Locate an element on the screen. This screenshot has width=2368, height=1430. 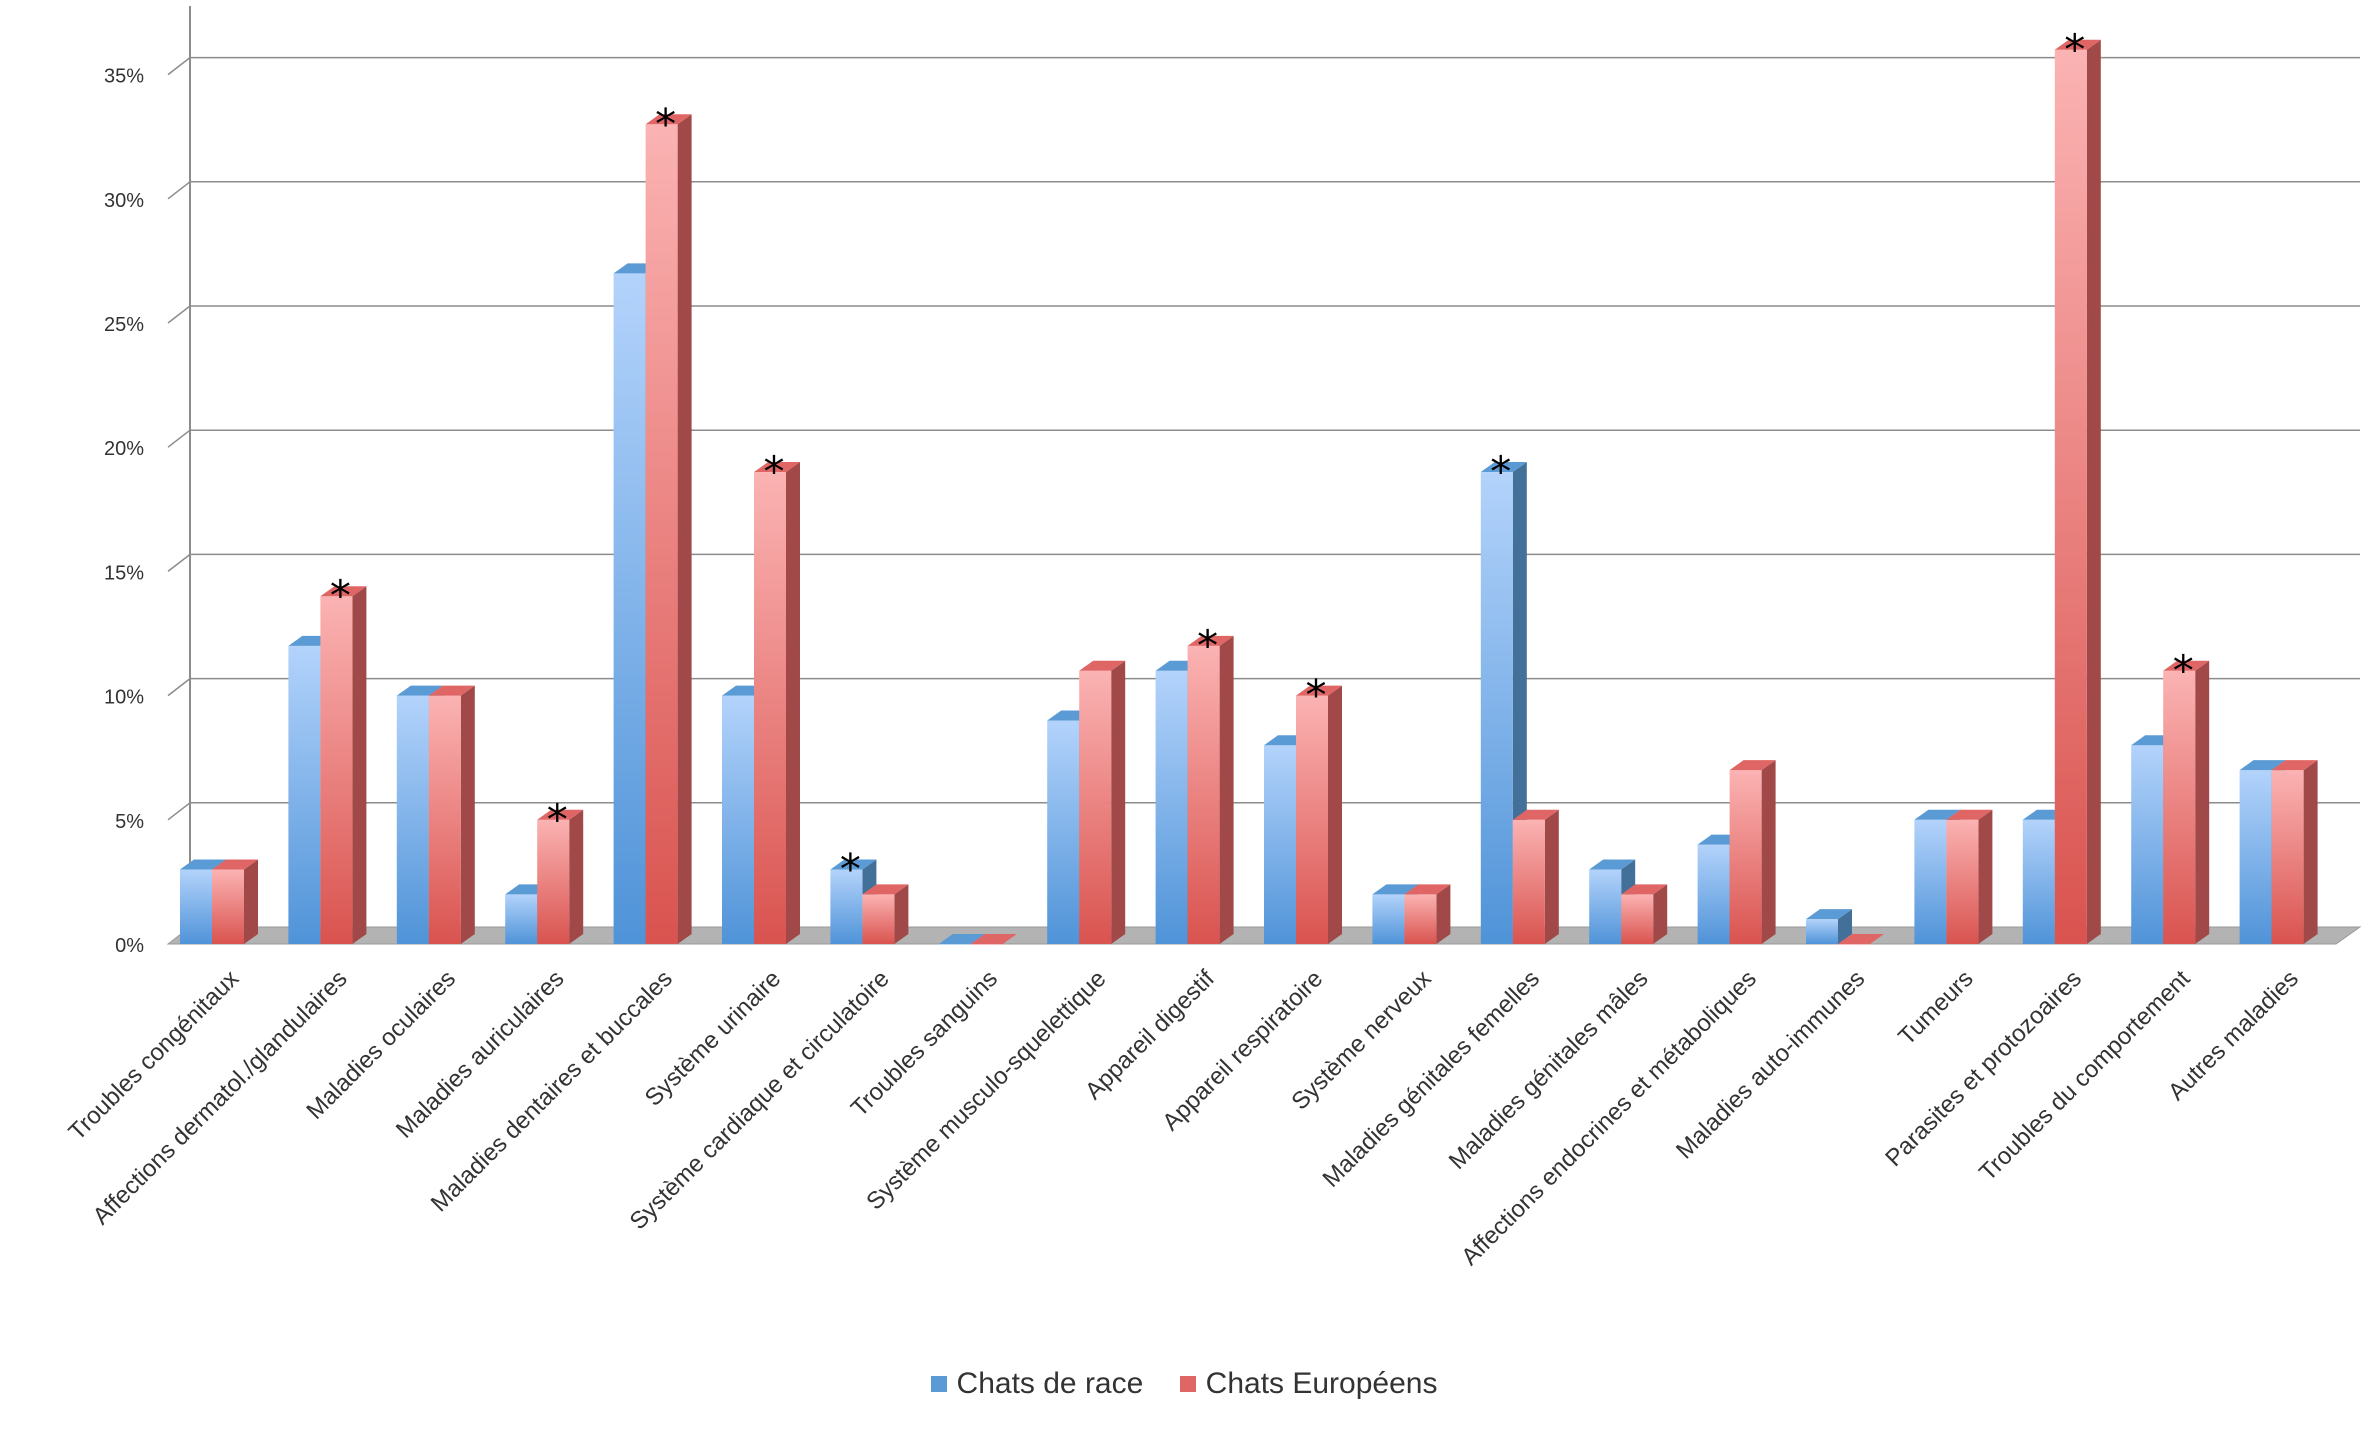
y-tick-label: 5% is located at coordinates (129, 822).